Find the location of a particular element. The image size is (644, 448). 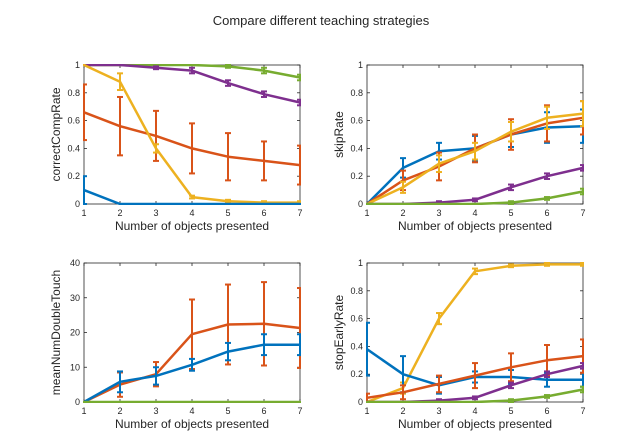

y-tick-label: 30 is located at coordinates (75, 298).